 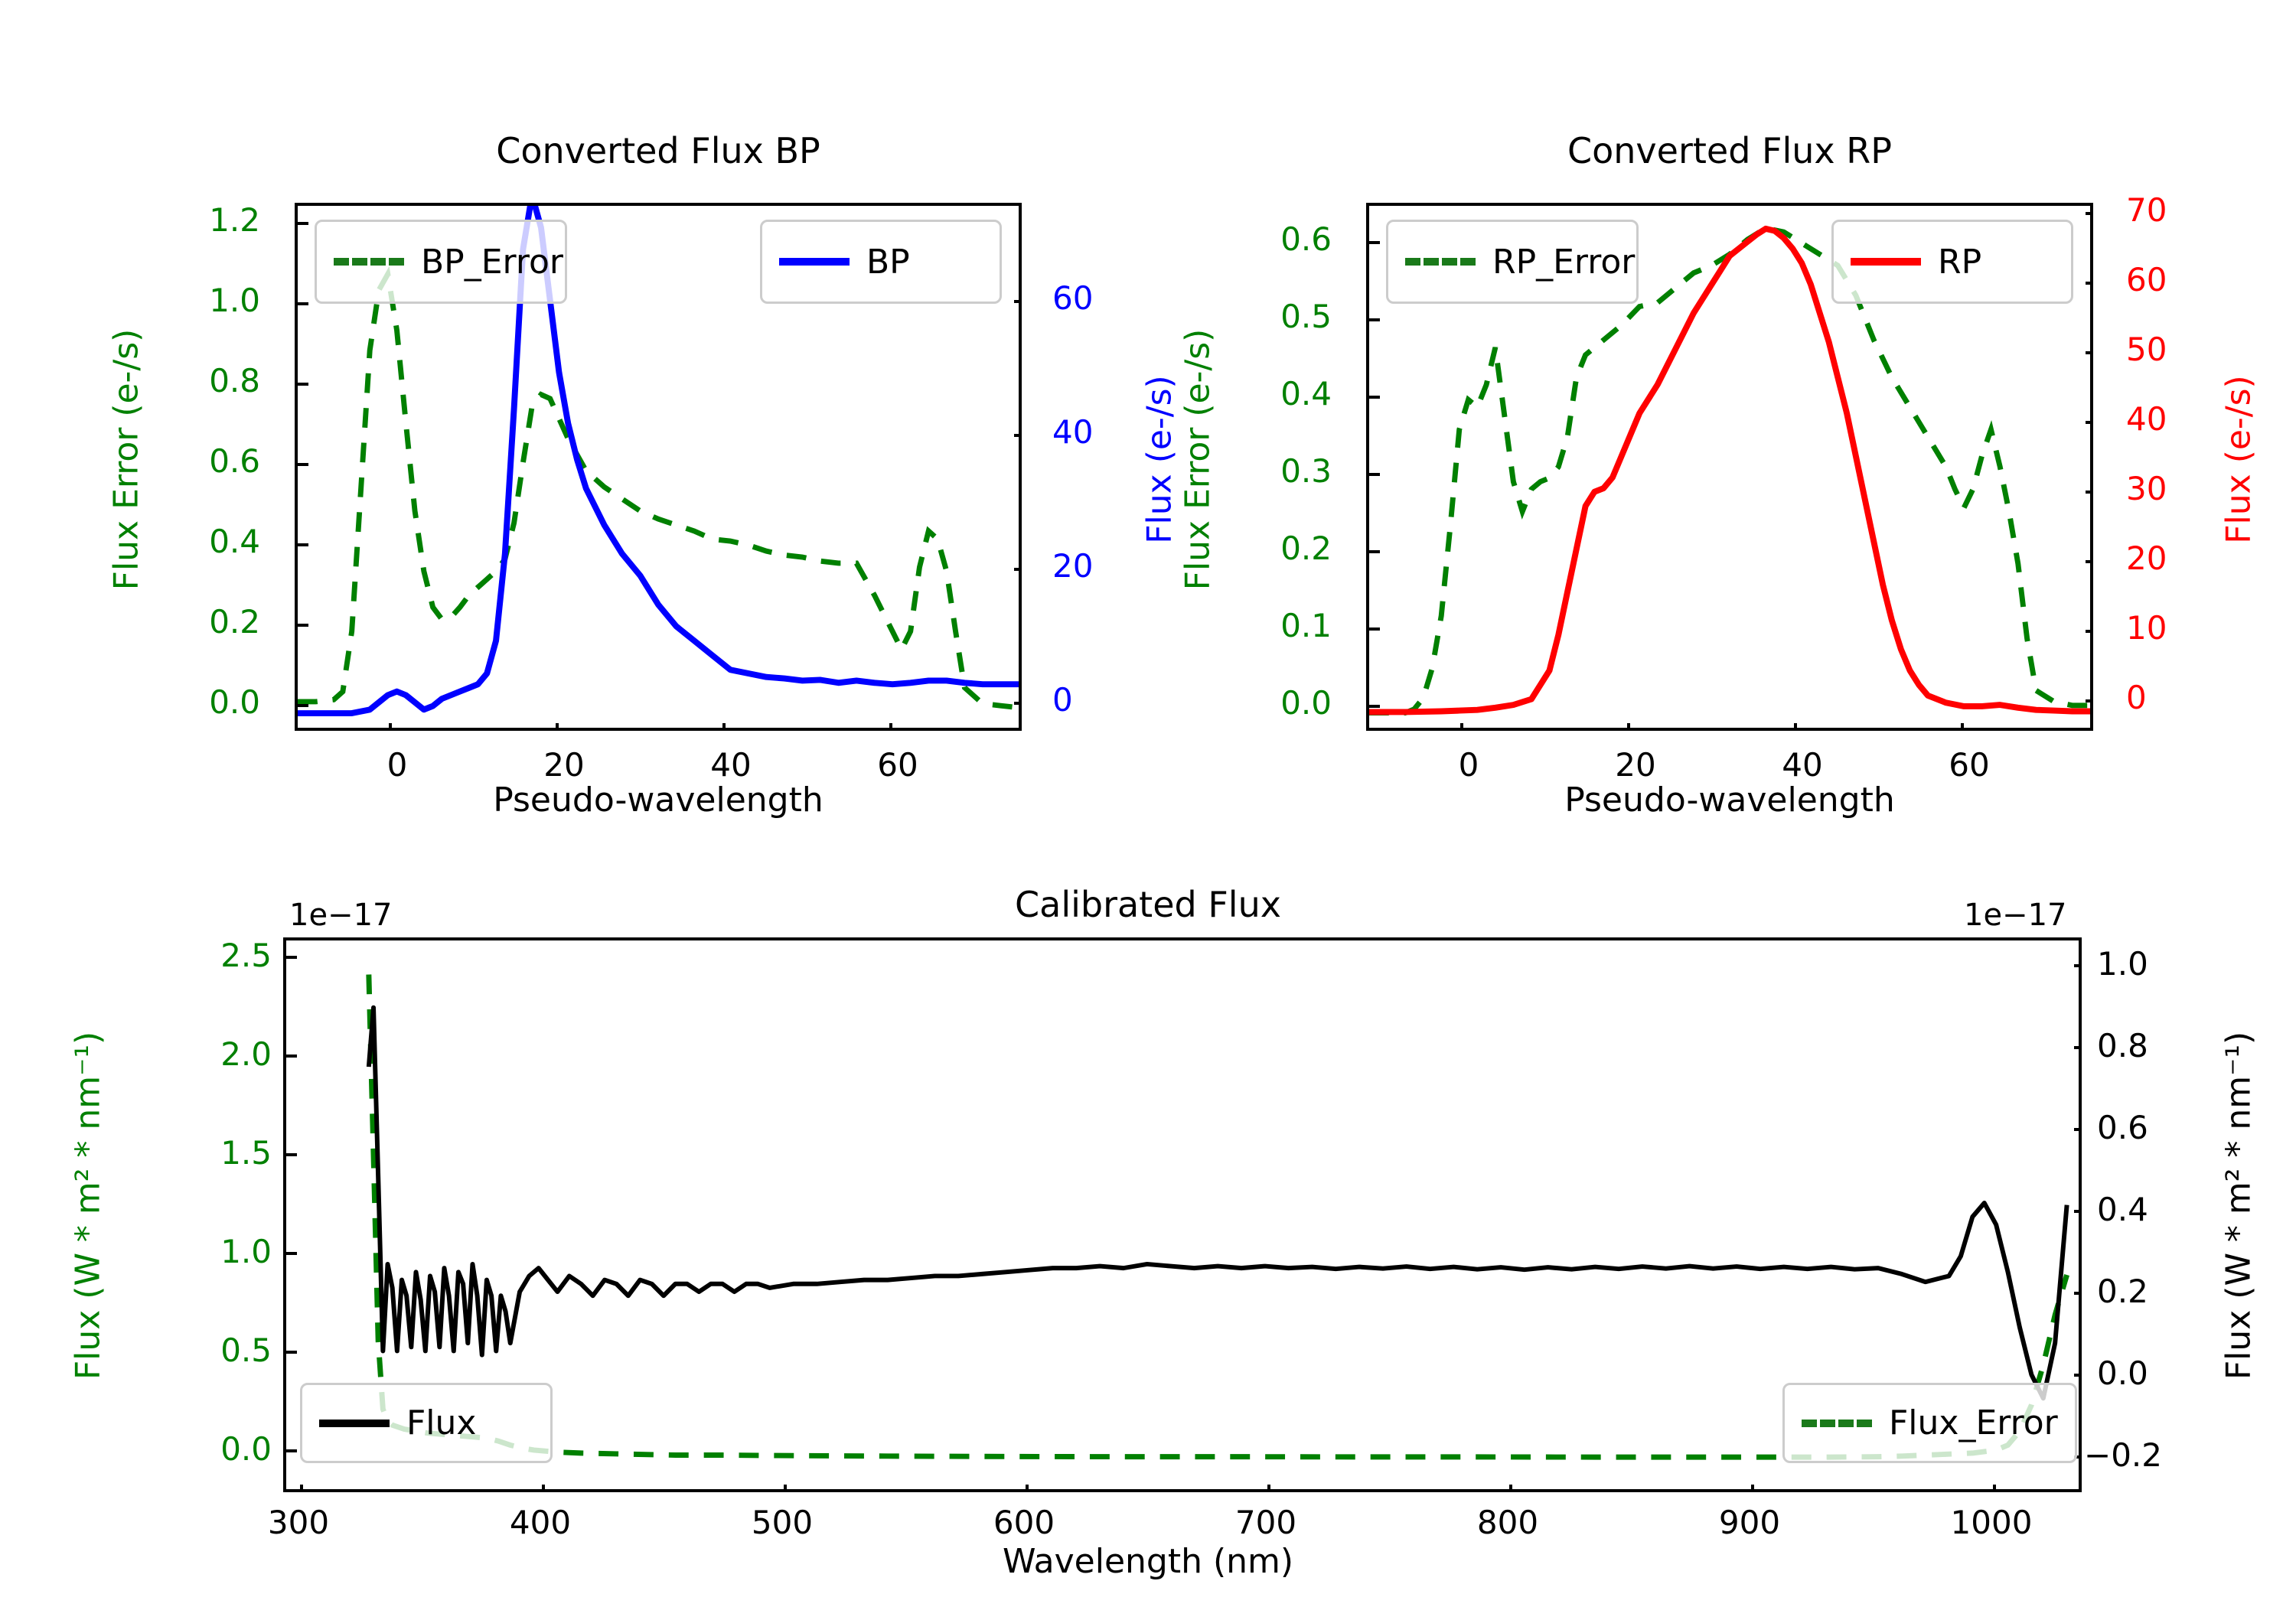 I want to click on cal-ytick-left-3: 1.5, so click(x=246, y=1153).